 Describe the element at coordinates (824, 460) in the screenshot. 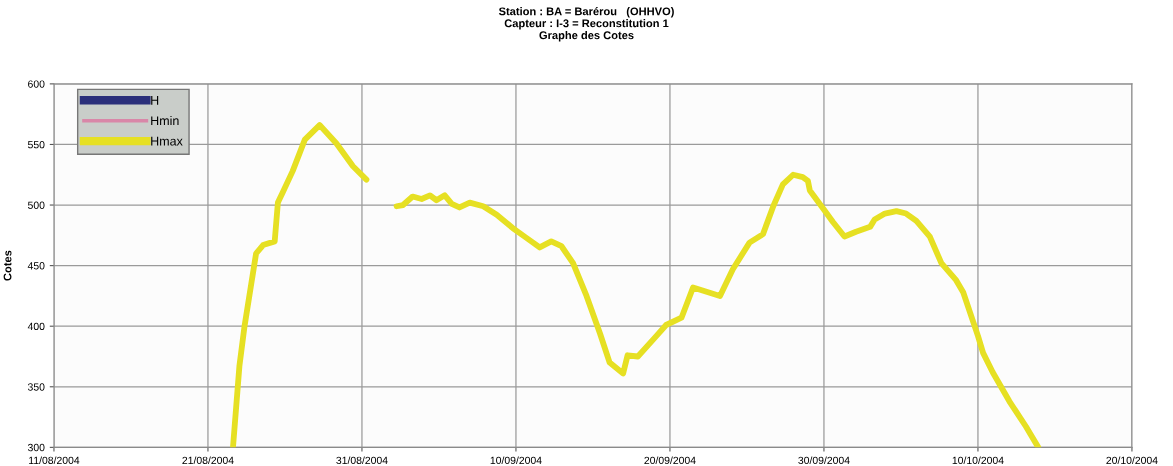

I see `x-tick-label: 30/09/2004` at that location.